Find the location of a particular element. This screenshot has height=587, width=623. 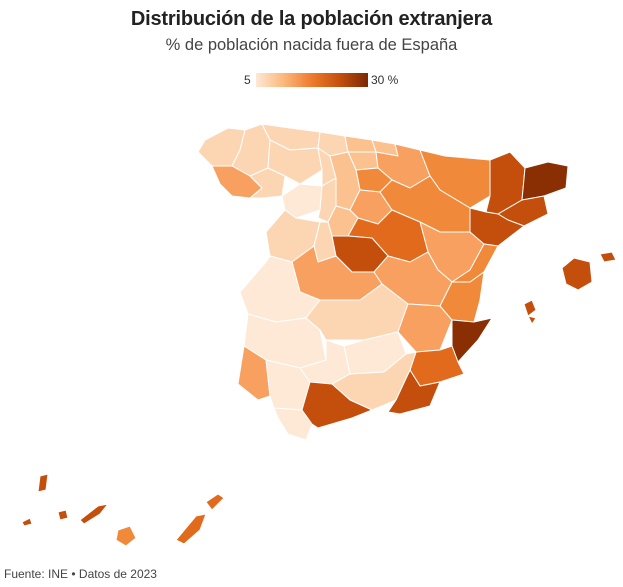

region-alicante is located at coordinates (472, 340).